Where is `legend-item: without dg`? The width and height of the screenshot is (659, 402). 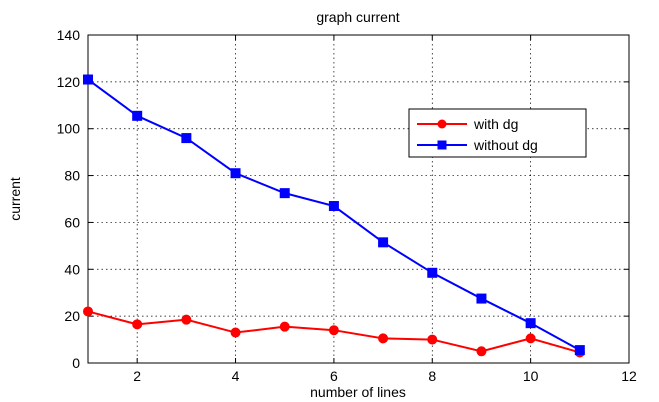
legend-item: without dg is located at coordinates (477, 145).